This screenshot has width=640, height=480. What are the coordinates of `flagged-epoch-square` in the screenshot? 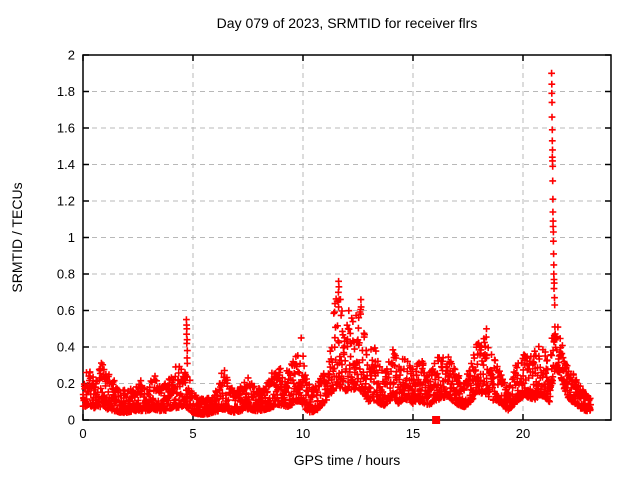 It's located at (436, 420).